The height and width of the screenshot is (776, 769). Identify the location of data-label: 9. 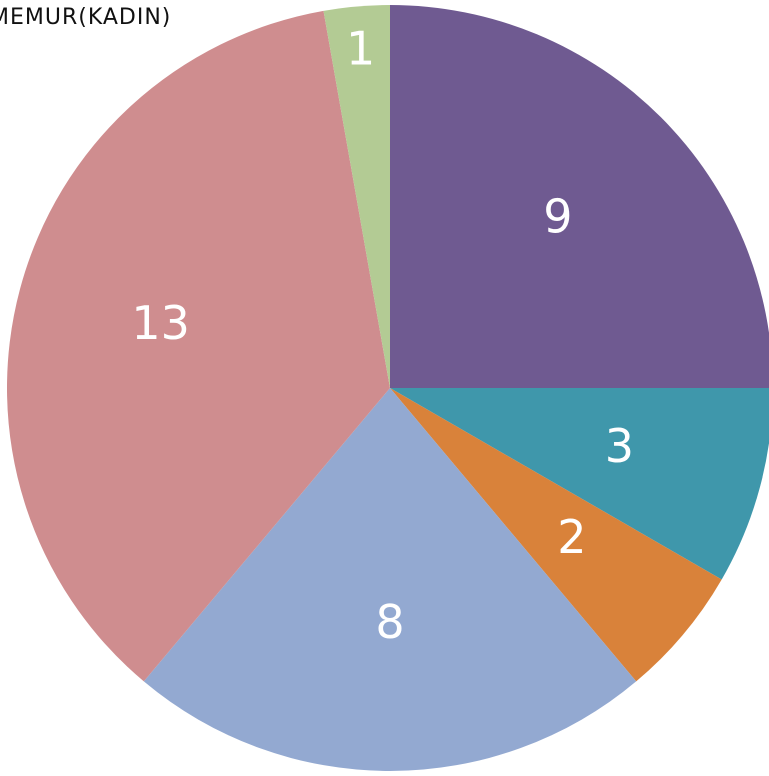
(557, 217).